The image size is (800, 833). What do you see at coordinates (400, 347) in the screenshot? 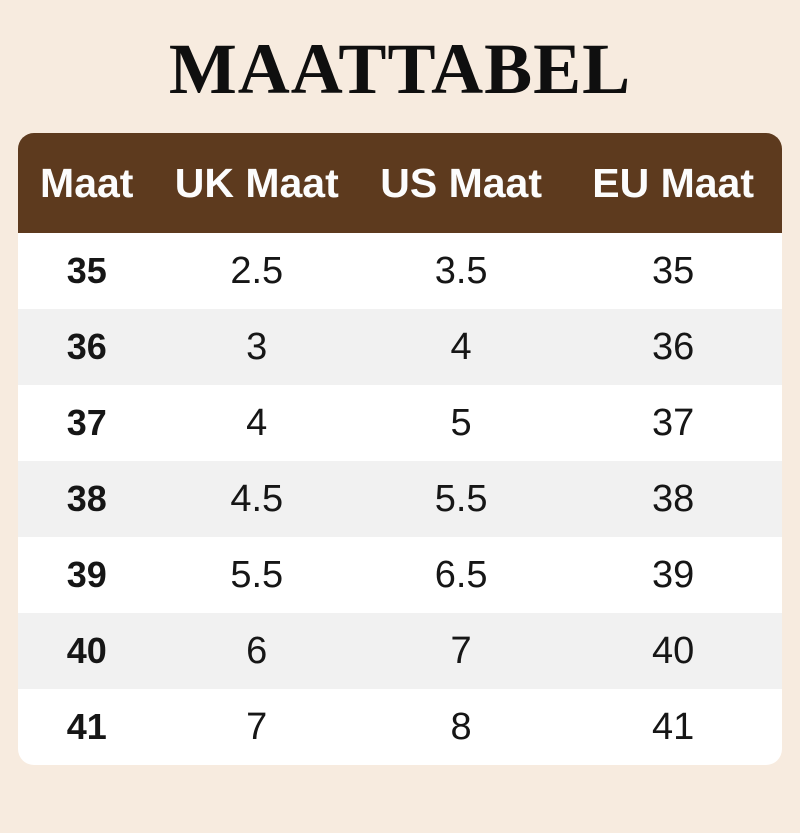
I see `table-row-size-36: 36 3 4 36` at bounding box center [400, 347].